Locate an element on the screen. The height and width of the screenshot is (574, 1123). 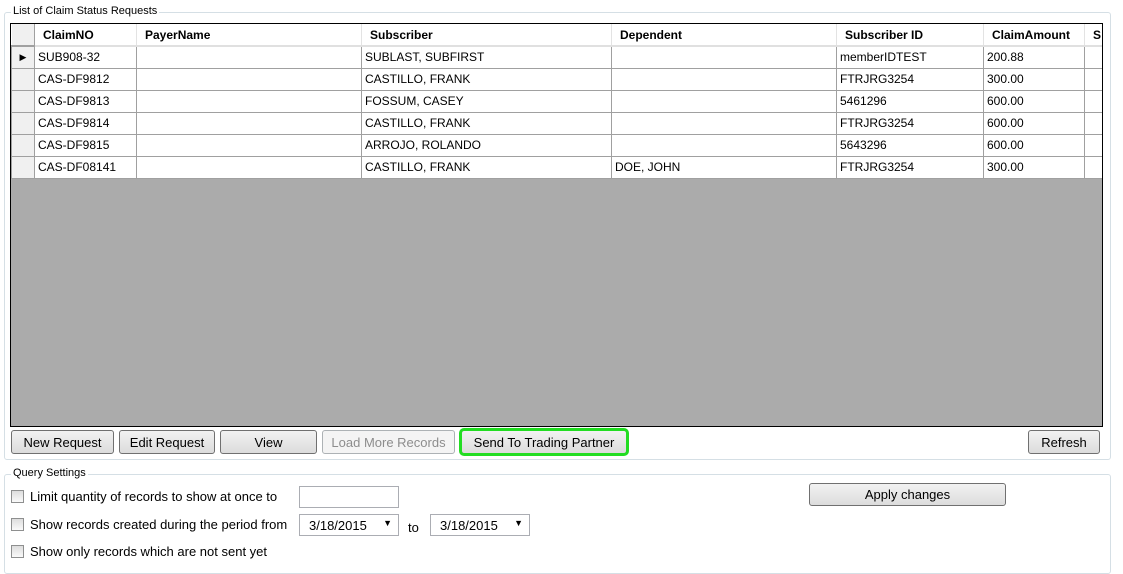
cell-subscriber: SUBLAST, SUBFIRST is located at coordinates (486, 57).